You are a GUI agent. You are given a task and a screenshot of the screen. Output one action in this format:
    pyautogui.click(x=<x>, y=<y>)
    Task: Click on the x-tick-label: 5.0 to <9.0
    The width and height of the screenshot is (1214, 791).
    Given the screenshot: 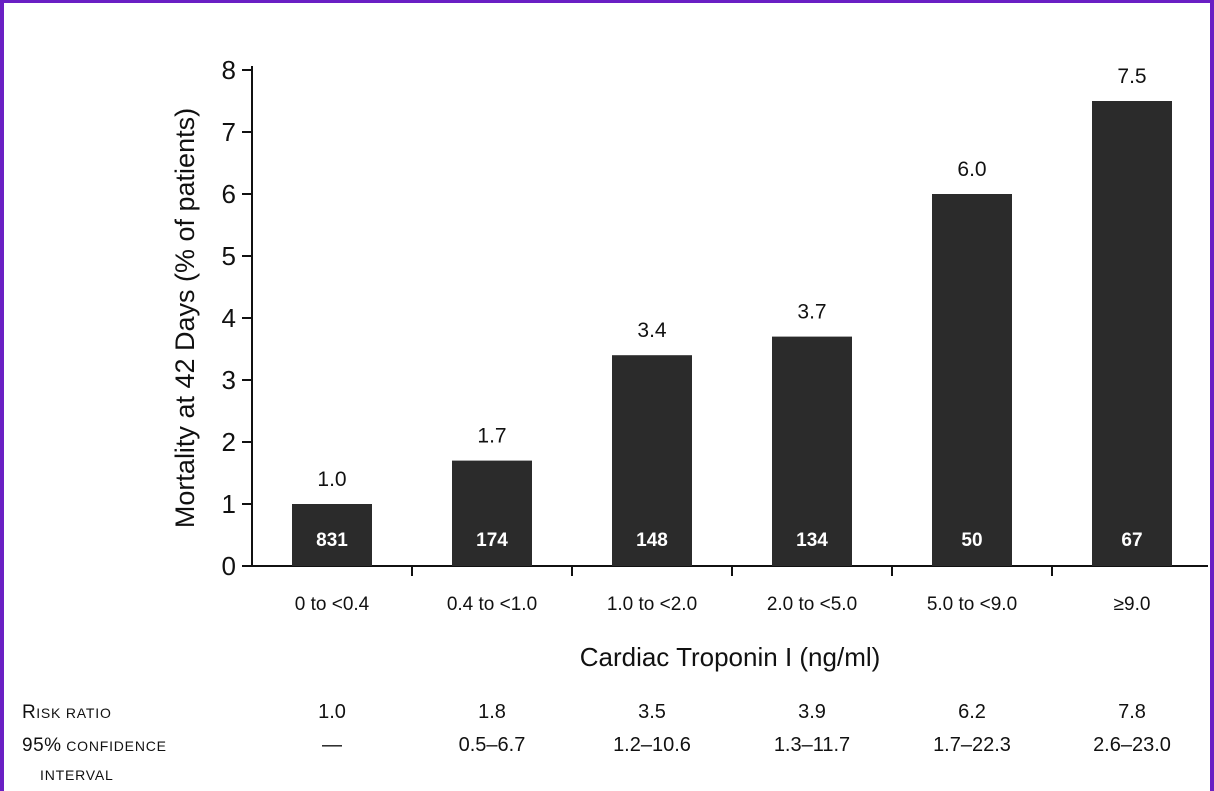 What is the action you would take?
    pyautogui.click(x=972, y=604)
    